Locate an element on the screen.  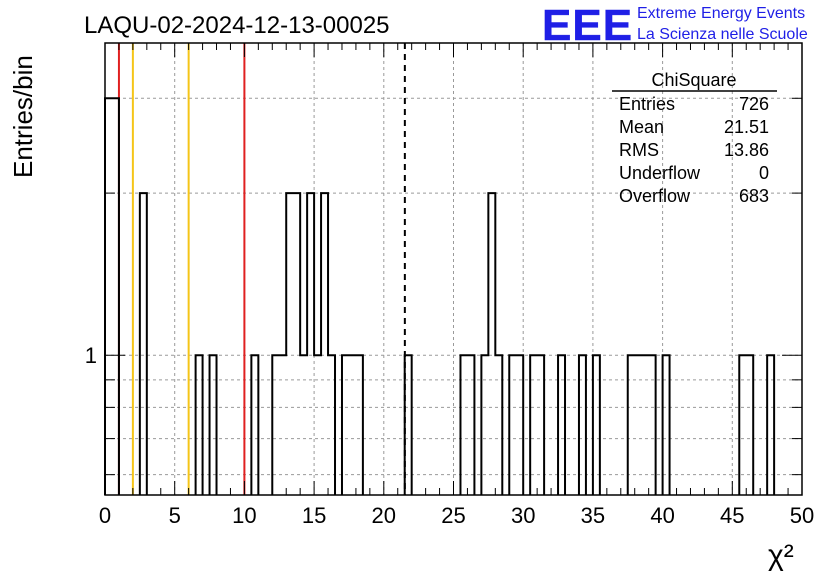
logo-line-1: Extreme Energy Events is located at coordinates (721, 13).